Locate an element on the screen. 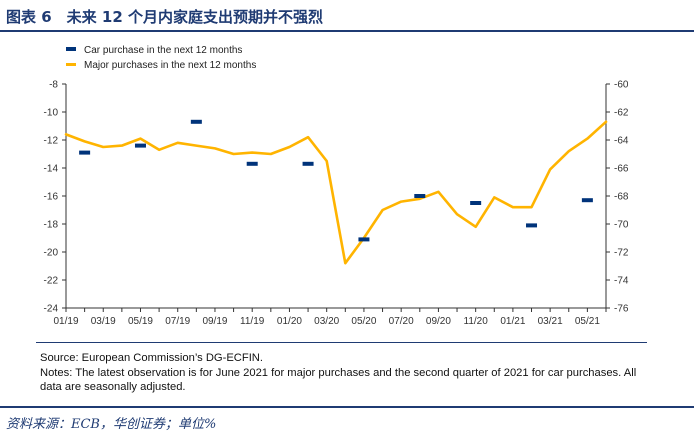 Image resolution: width=694 pixels, height=438 pixels. x-tick-label: 07/20 is located at coordinates (401, 321).